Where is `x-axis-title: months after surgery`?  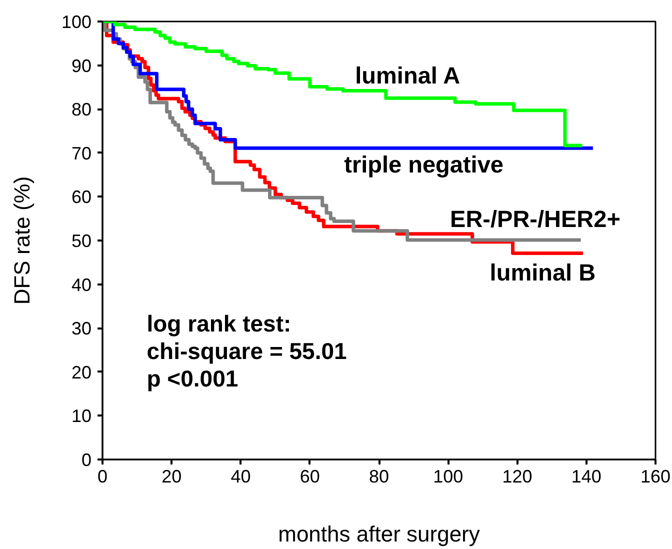
x-axis-title: months after surgery is located at coordinates (379, 534).